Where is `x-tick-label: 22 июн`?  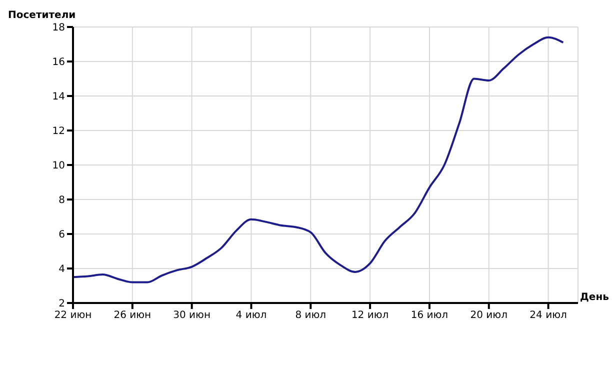
x-tick-label: 22 июн is located at coordinates (73, 316).